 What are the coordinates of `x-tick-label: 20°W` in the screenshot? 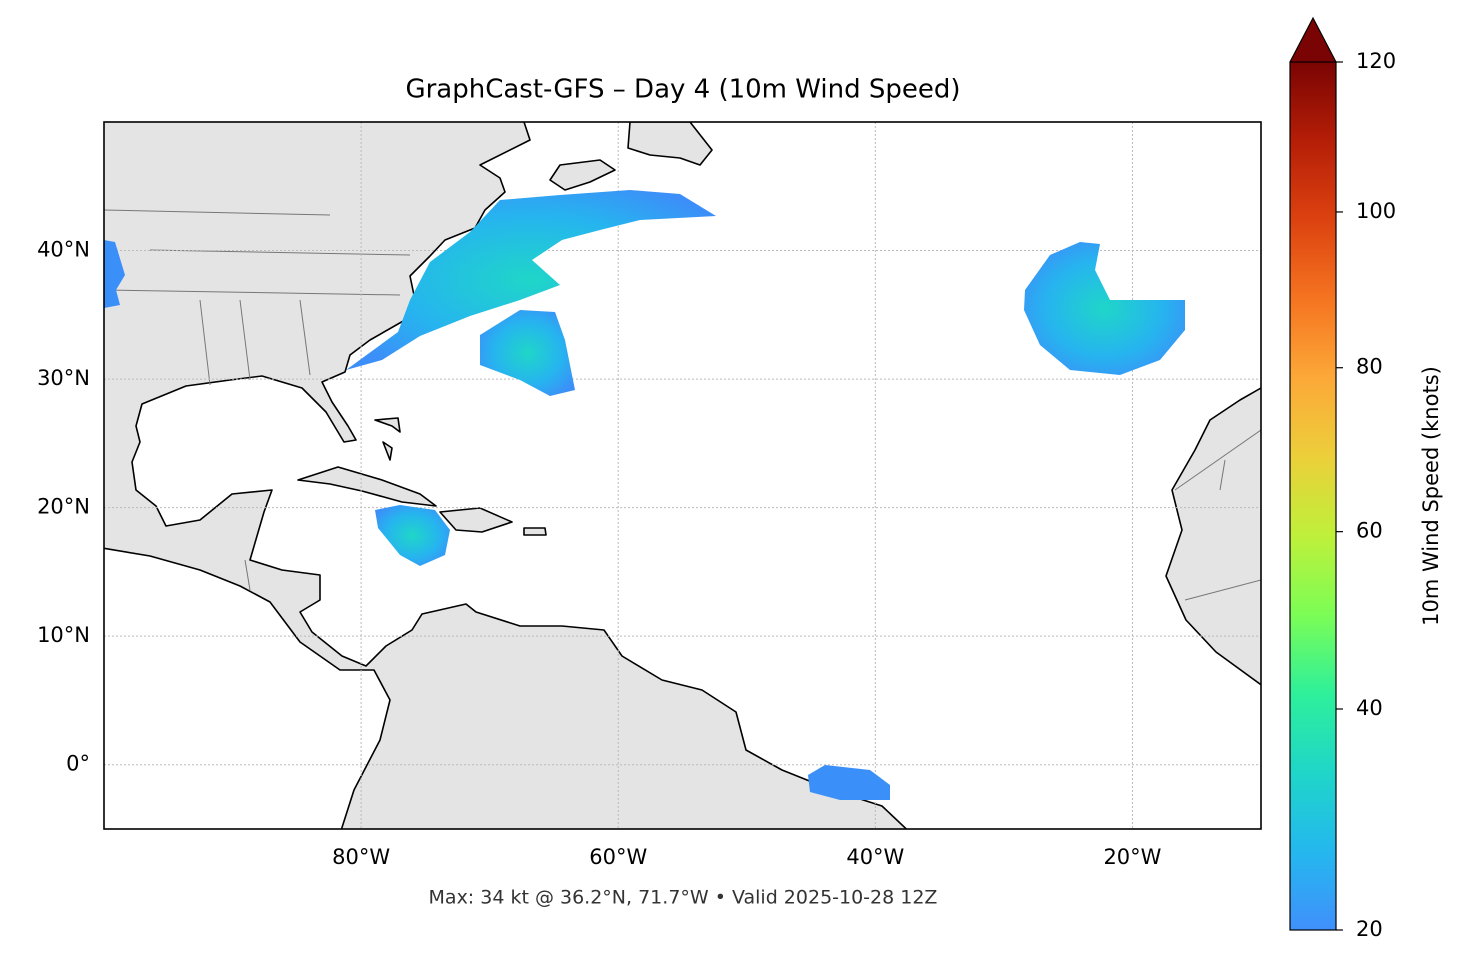 It's located at (1132, 857).